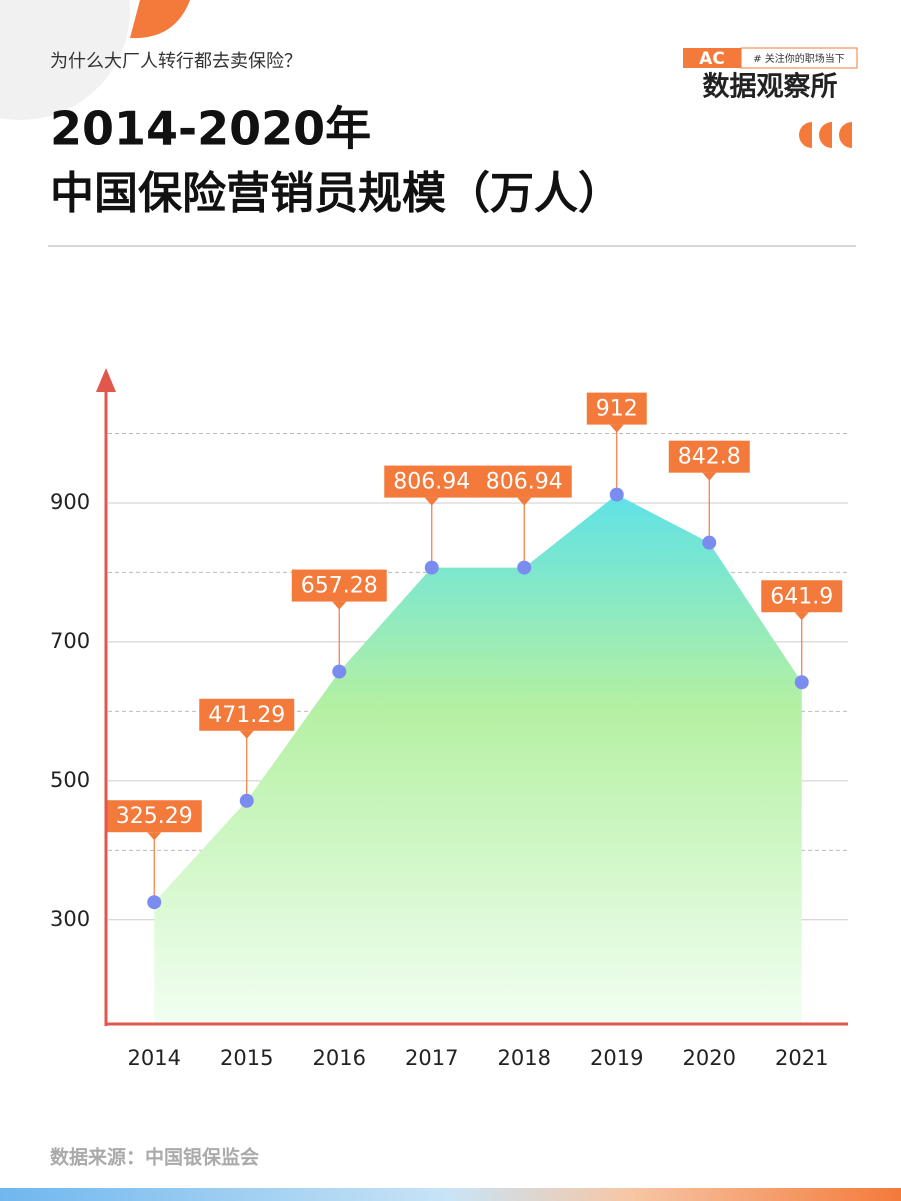  What do you see at coordinates (825, 135) in the screenshot?
I see `logo-dots` at bounding box center [825, 135].